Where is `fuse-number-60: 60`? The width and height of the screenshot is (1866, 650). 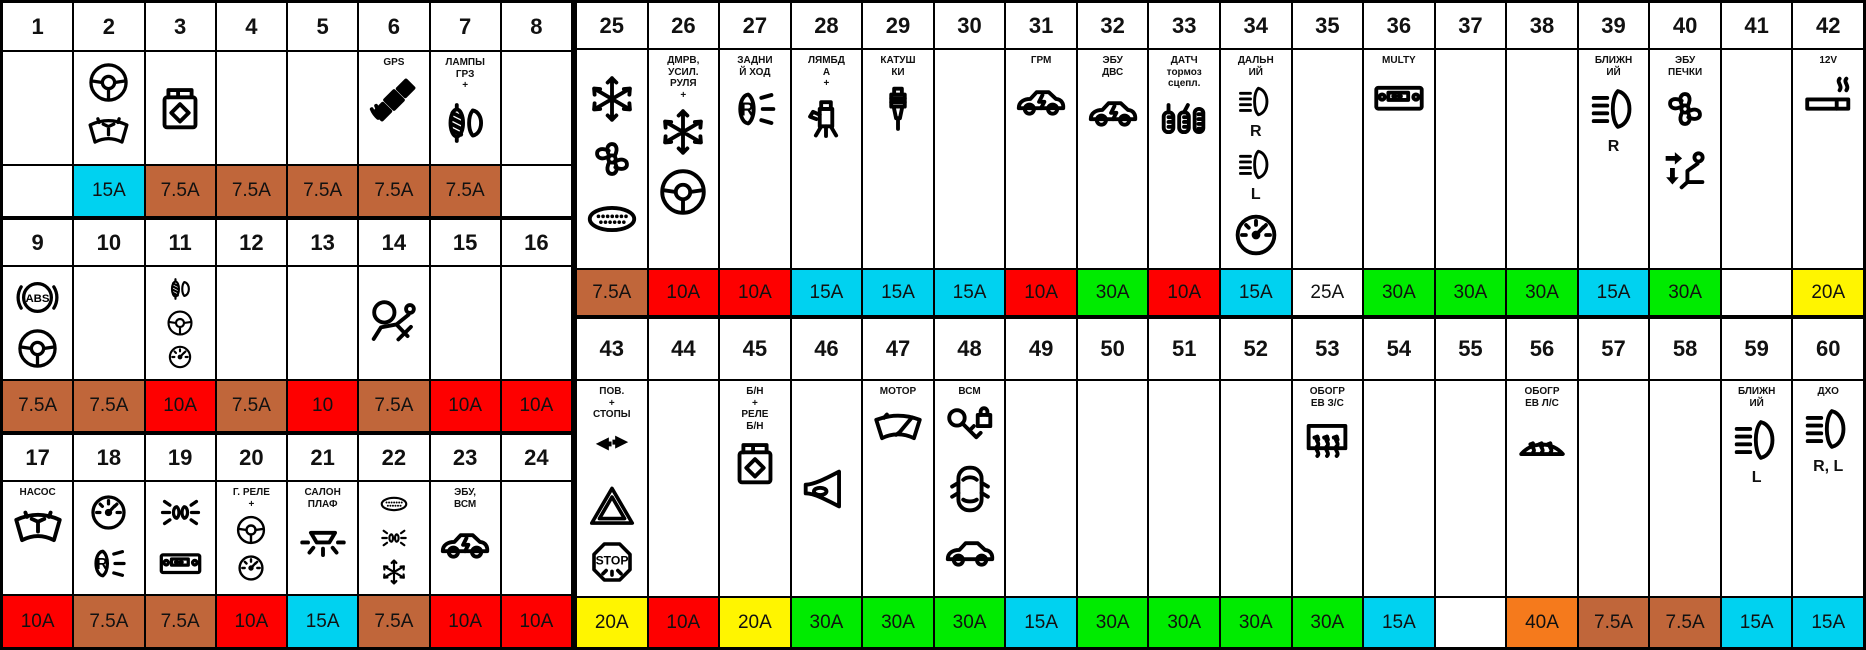
fuse-number-60: 60 is located at coordinates (1828, 348).